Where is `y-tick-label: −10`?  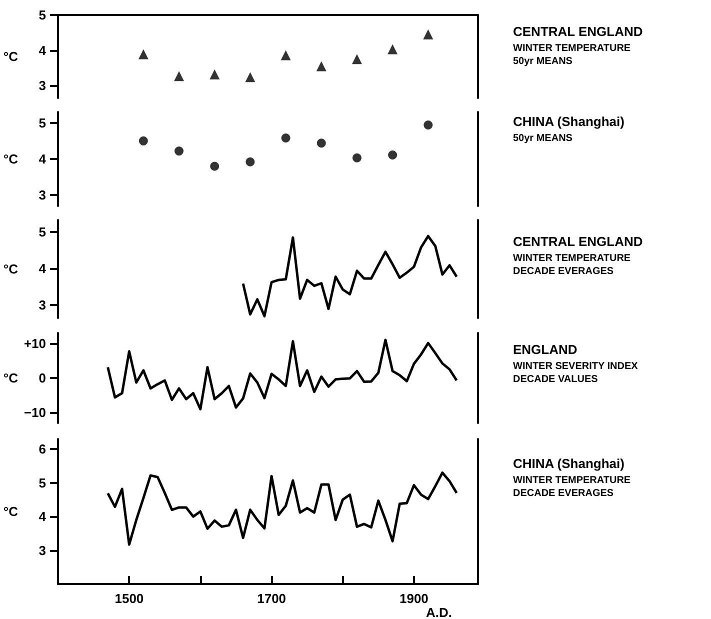 y-tick-label: −10 is located at coordinates (35, 412).